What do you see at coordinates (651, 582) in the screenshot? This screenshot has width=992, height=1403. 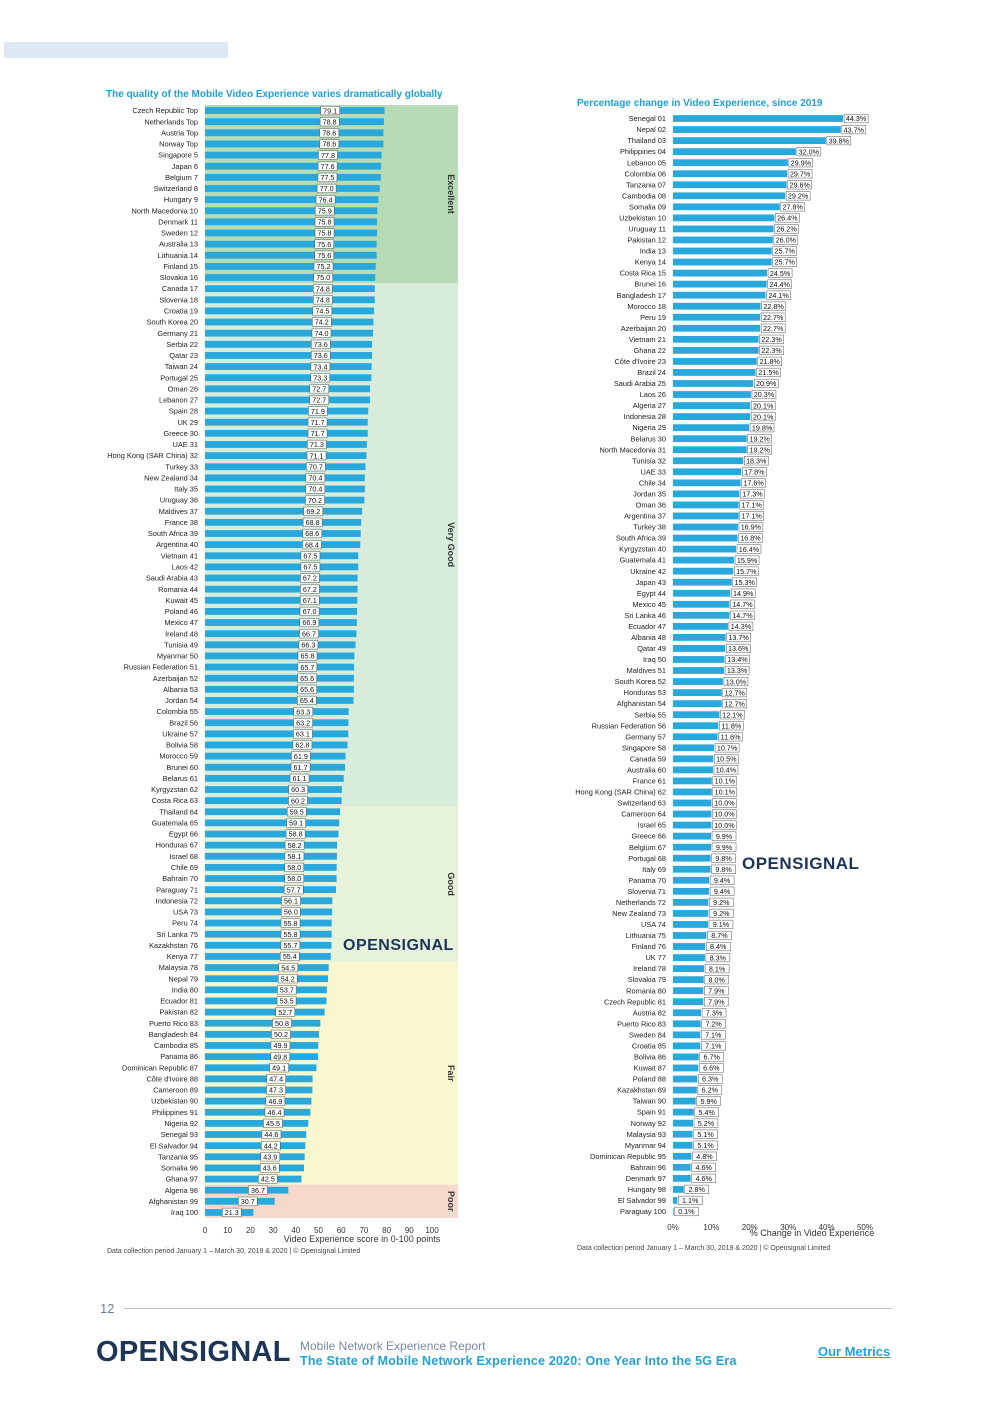 I see `right-category-label: Japan 43` at bounding box center [651, 582].